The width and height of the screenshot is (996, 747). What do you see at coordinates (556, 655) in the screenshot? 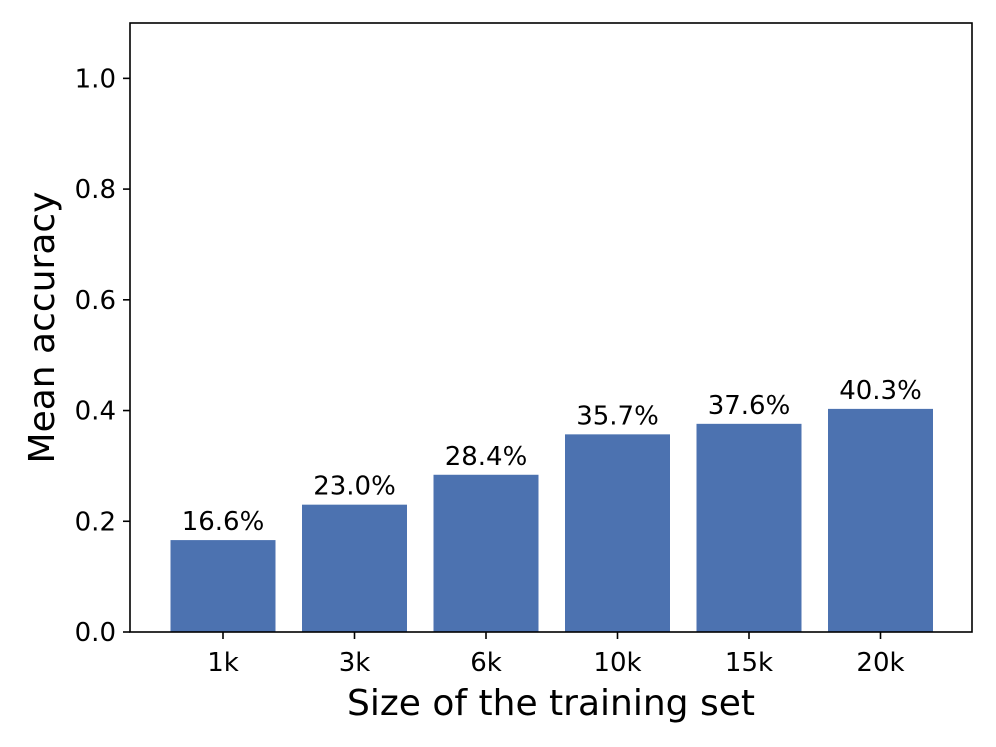
I see `x-axis-ticks: 1k 3k 6k 10k 15k 20k` at bounding box center [556, 655].